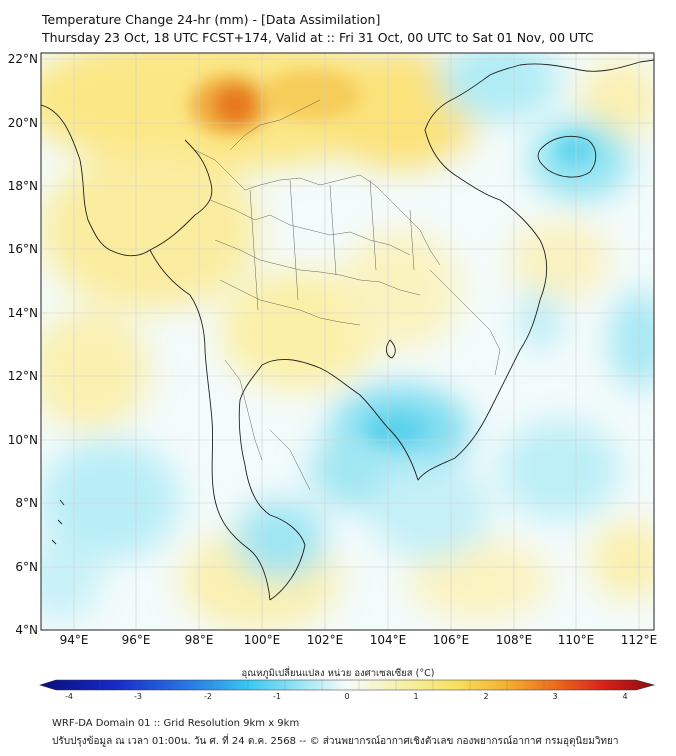 Image resolution: width=676 pixels, height=756 pixels. What do you see at coordinates (23, 186) in the screenshot?
I see `lat-label: 18°N` at bounding box center [23, 186].